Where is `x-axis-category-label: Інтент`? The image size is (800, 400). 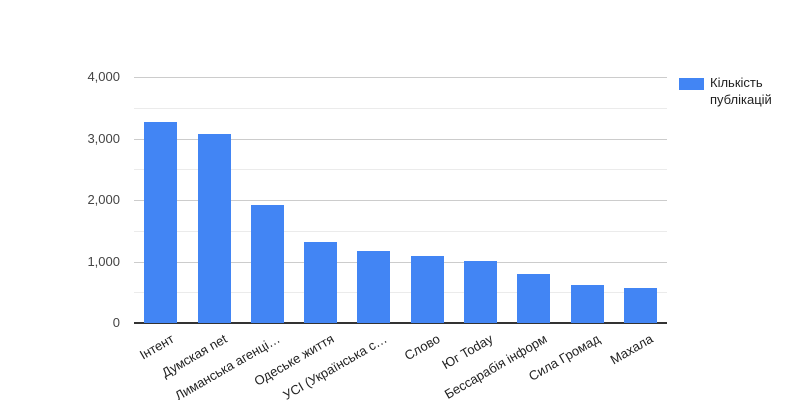
x-axis-category-label: Інтент is located at coordinates (156, 347).